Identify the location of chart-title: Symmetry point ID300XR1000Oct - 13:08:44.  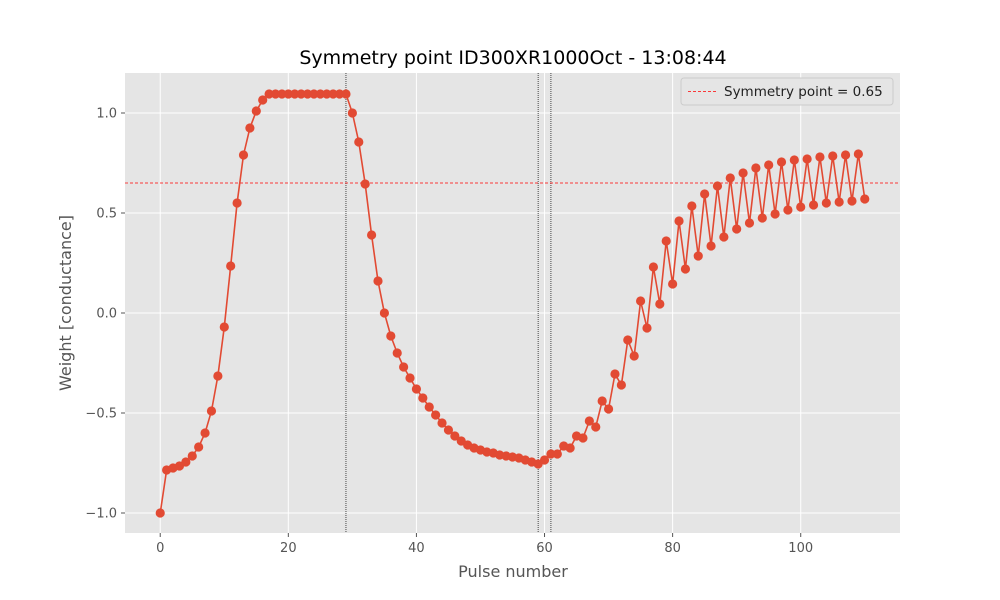
(512, 58).